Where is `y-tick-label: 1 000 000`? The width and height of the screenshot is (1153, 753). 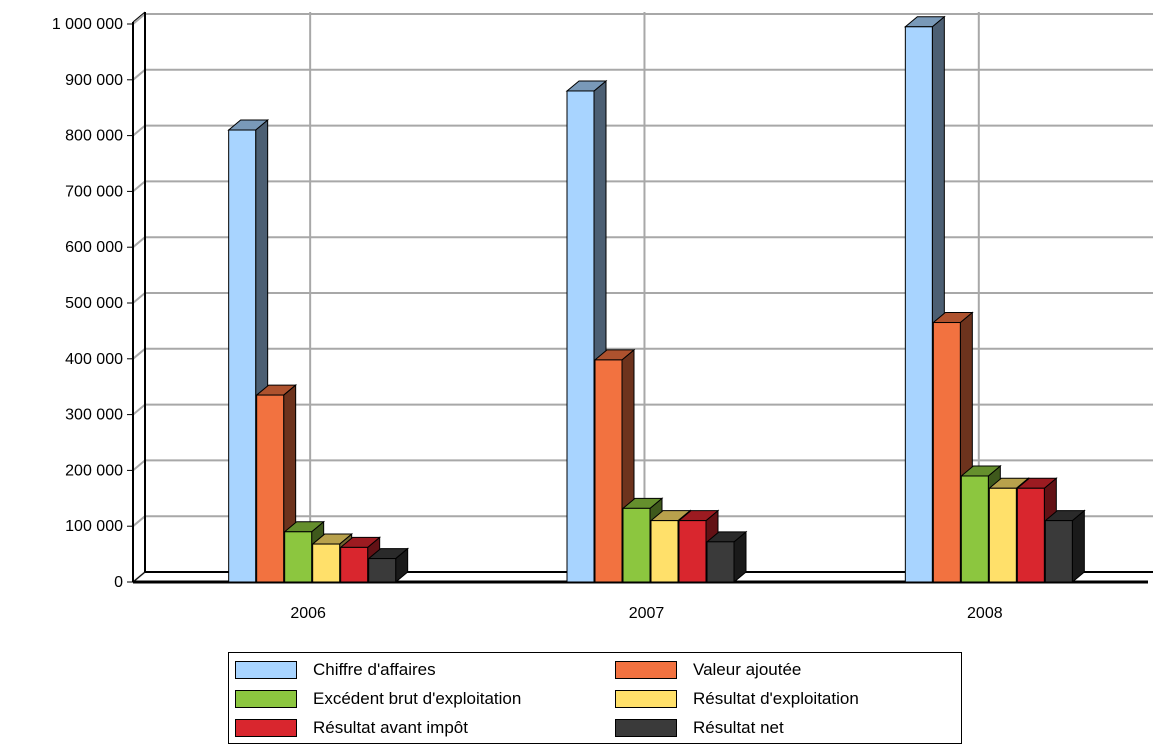 y-tick-label: 1 000 000 is located at coordinates (87, 24).